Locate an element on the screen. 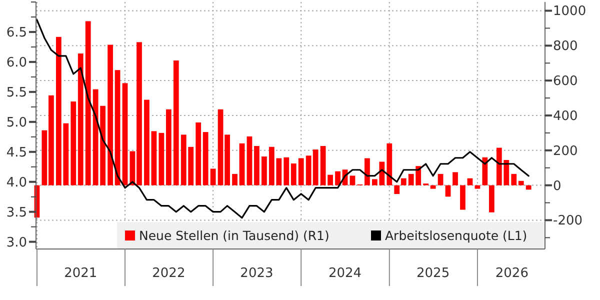  x-tick-label: 2021 is located at coordinates (81, 273).